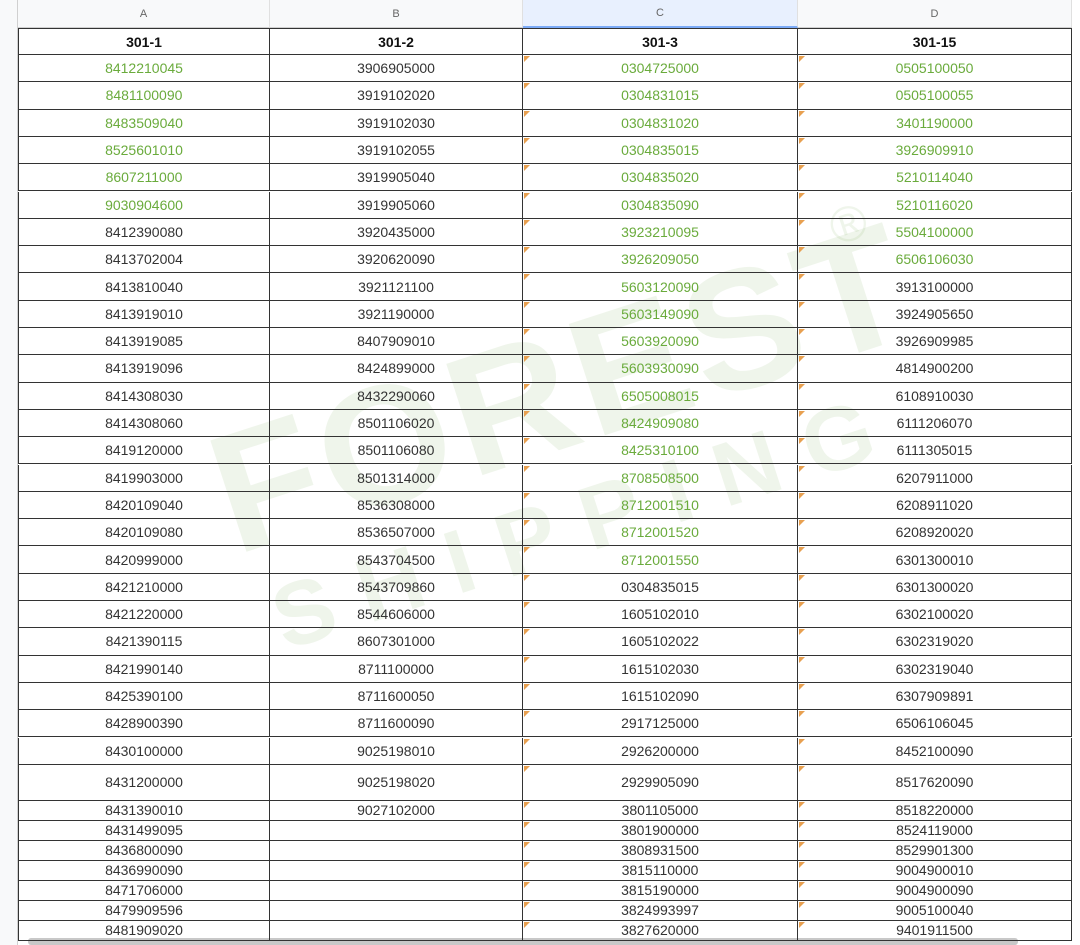 The image size is (1080, 945). Describe the element at coordinates (935, 724) in the screenshot. I see `cell: 6506106045` at that location.